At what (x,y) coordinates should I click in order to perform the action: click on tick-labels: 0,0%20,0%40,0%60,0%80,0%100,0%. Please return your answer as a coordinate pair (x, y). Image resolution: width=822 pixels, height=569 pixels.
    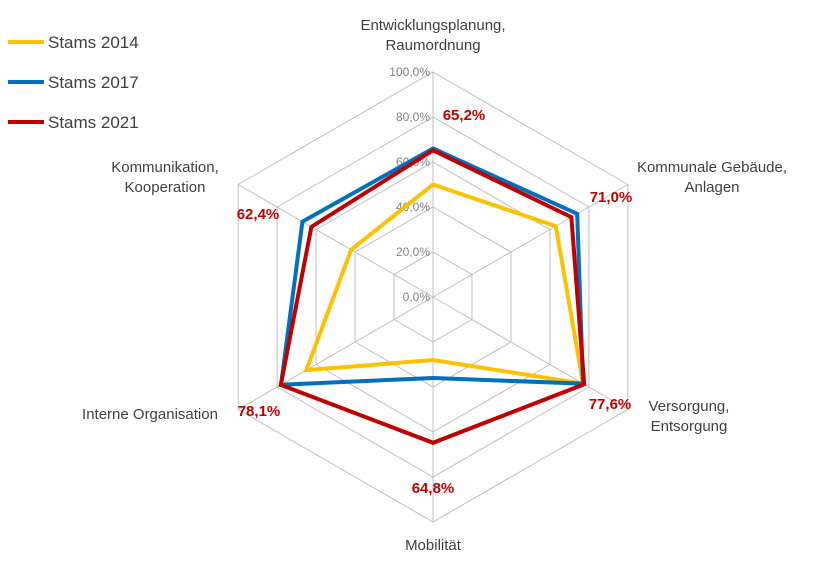
    Looking at the image, I should click on (409, 184).